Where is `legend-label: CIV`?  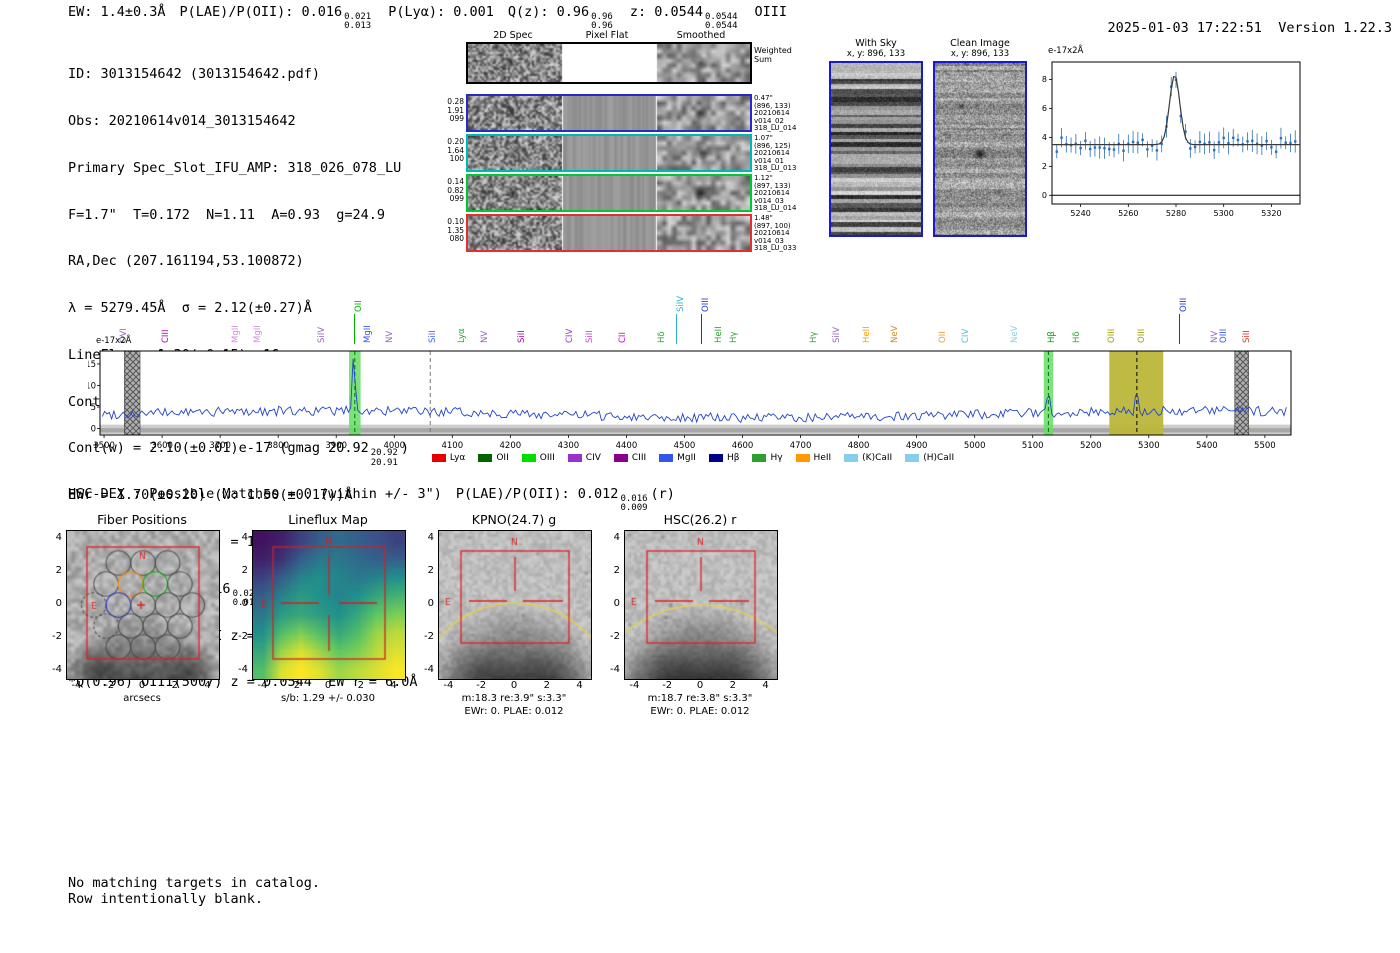
legend-label: CIV is located at coordinates (593, 458).